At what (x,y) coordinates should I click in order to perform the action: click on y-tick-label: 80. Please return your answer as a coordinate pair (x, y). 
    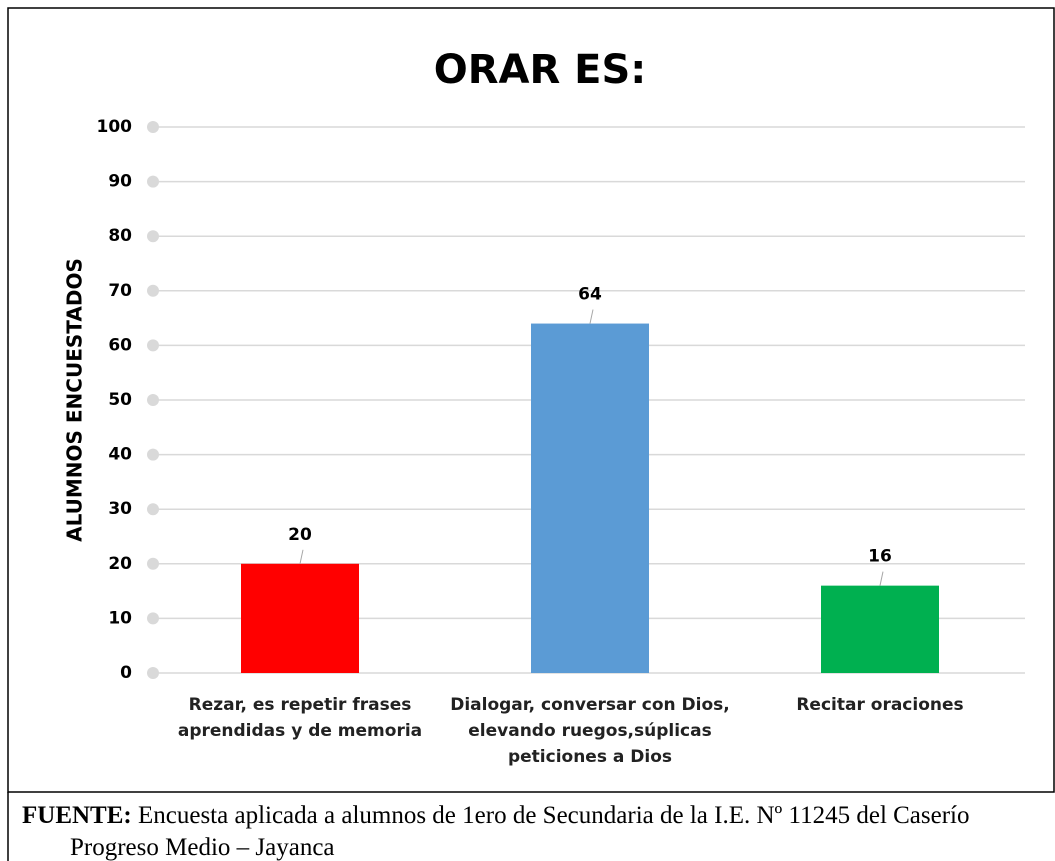
    Looking at the image, I should click on (120, 236).